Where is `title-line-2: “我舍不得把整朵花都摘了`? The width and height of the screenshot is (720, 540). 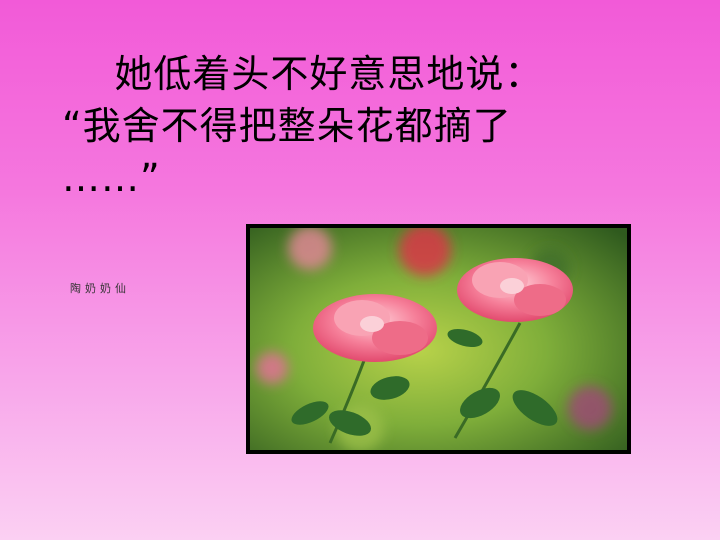
title-line-2: “我舍不得把整朵花都摘了 is located at coordinates (287, 126).